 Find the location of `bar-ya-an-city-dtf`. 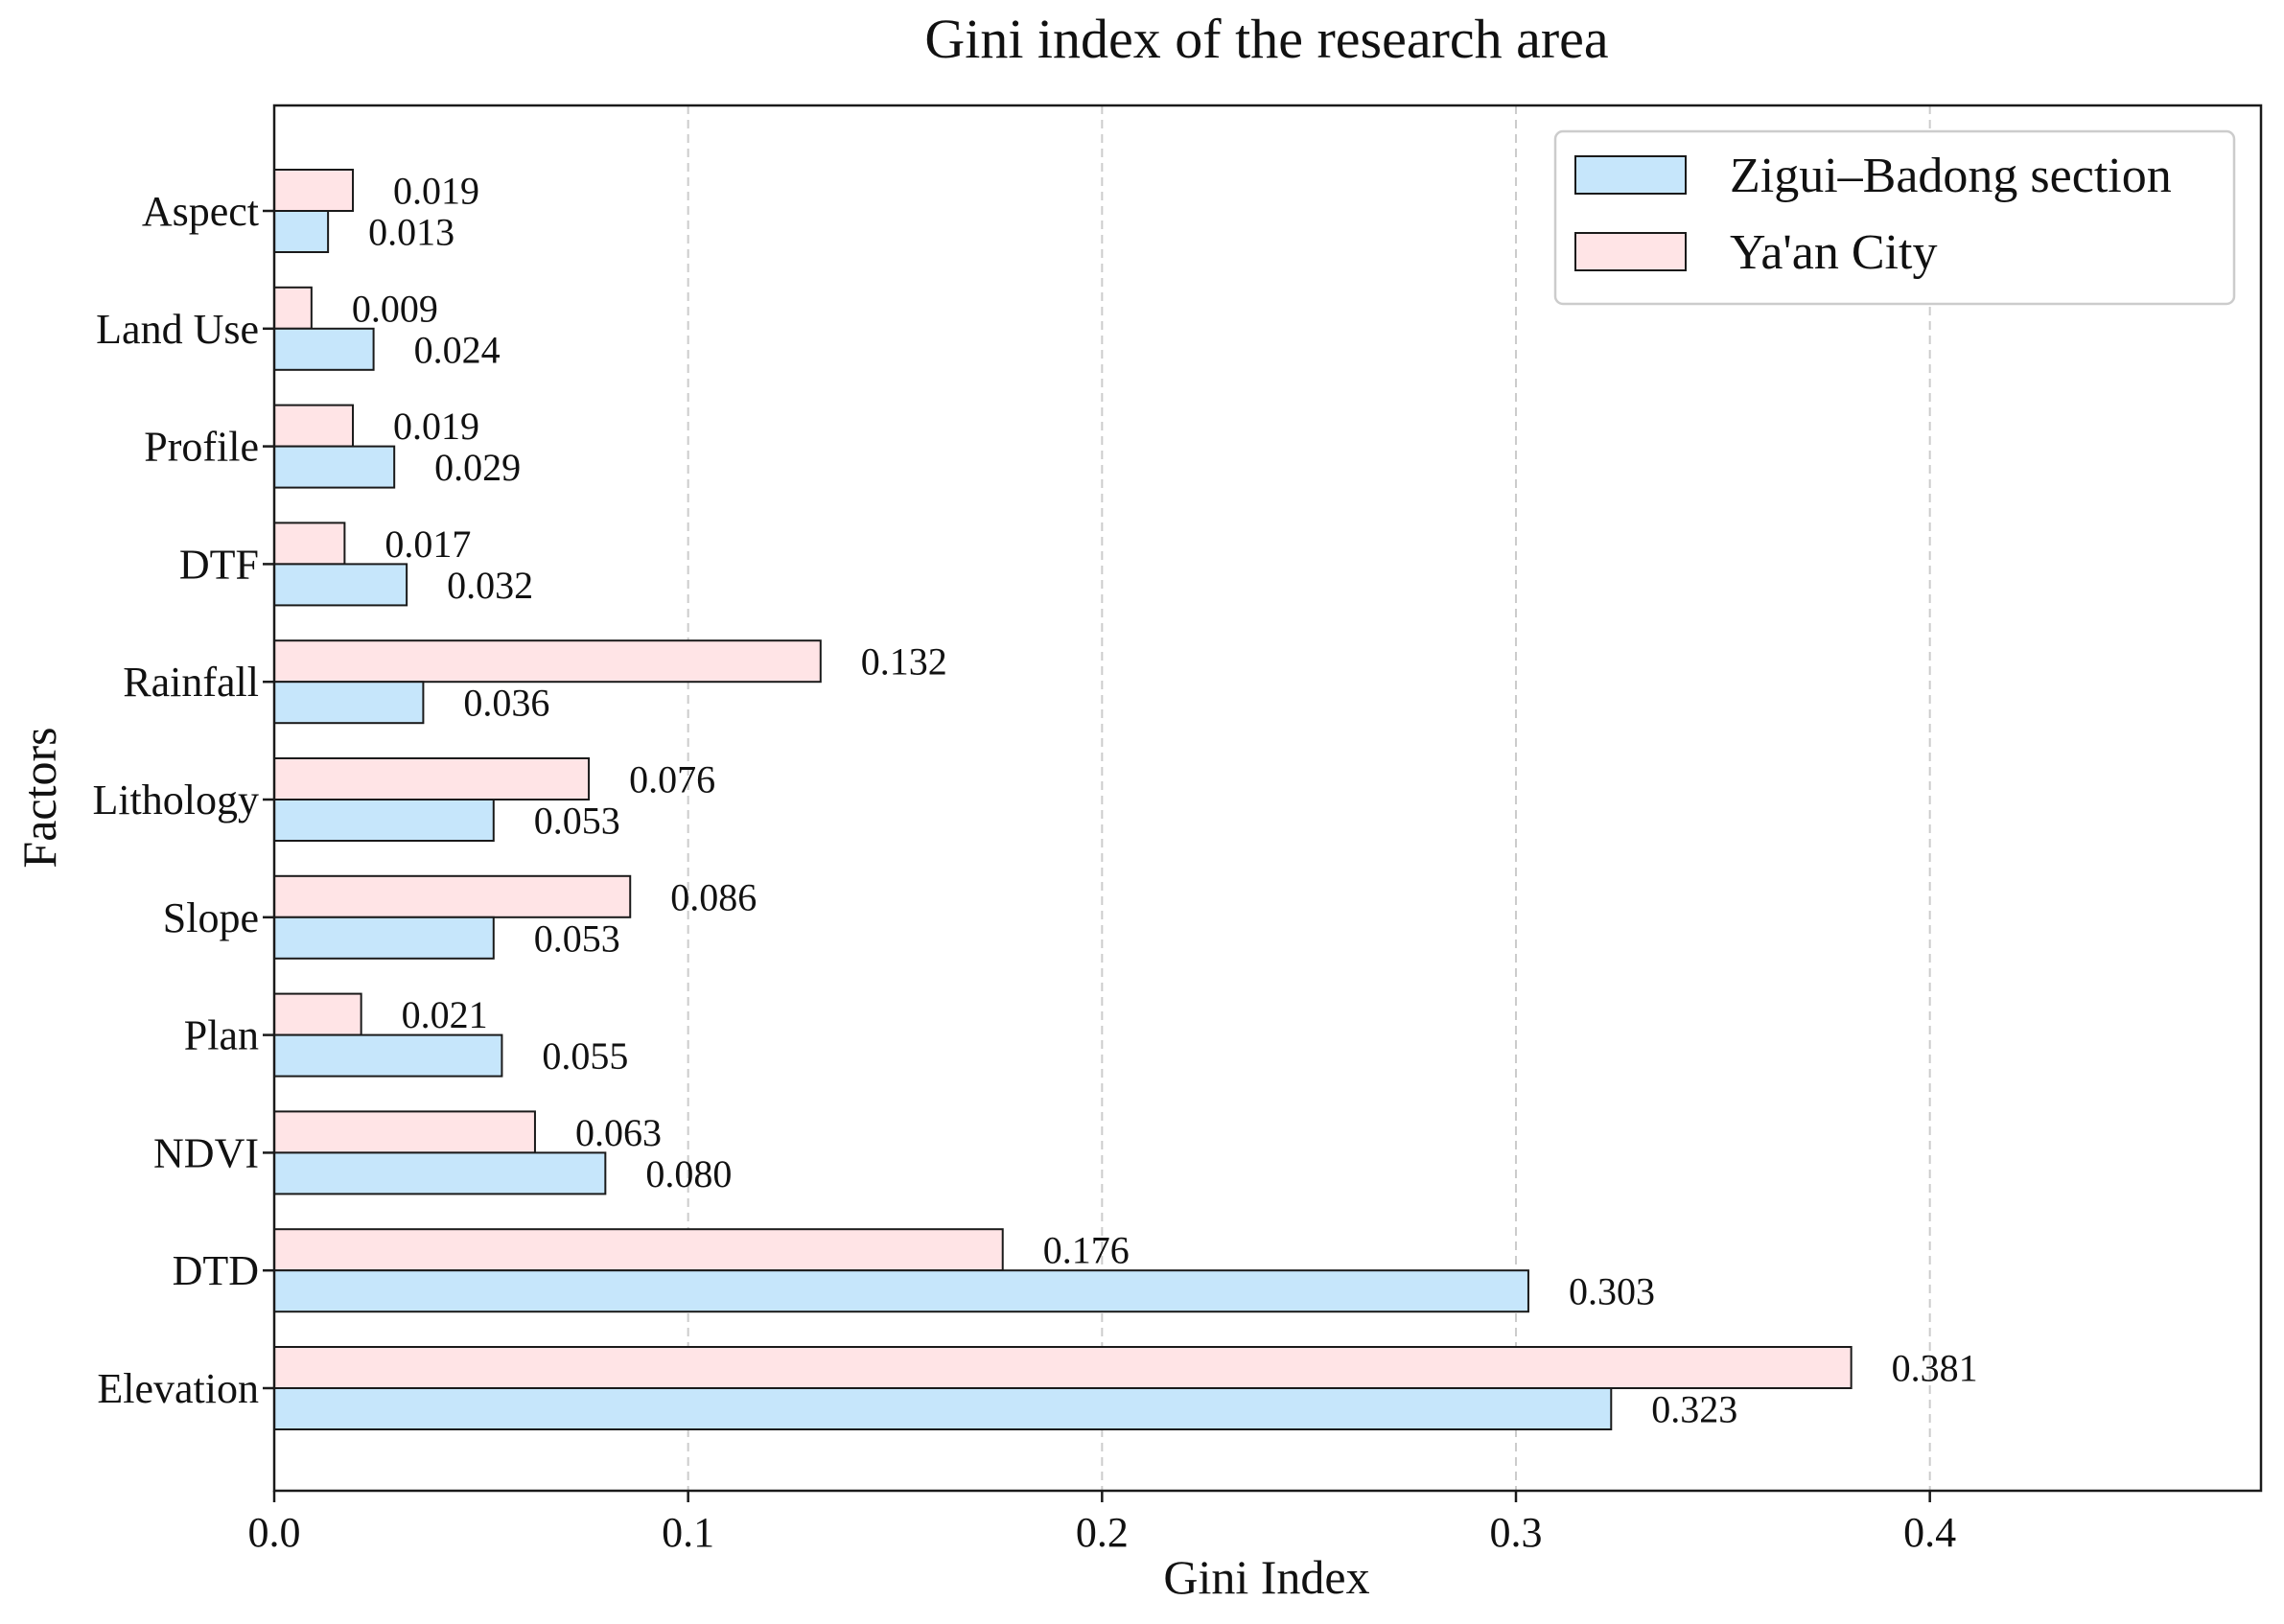

bar-ya-an-city-dtf is located at coordinates (309, 544).